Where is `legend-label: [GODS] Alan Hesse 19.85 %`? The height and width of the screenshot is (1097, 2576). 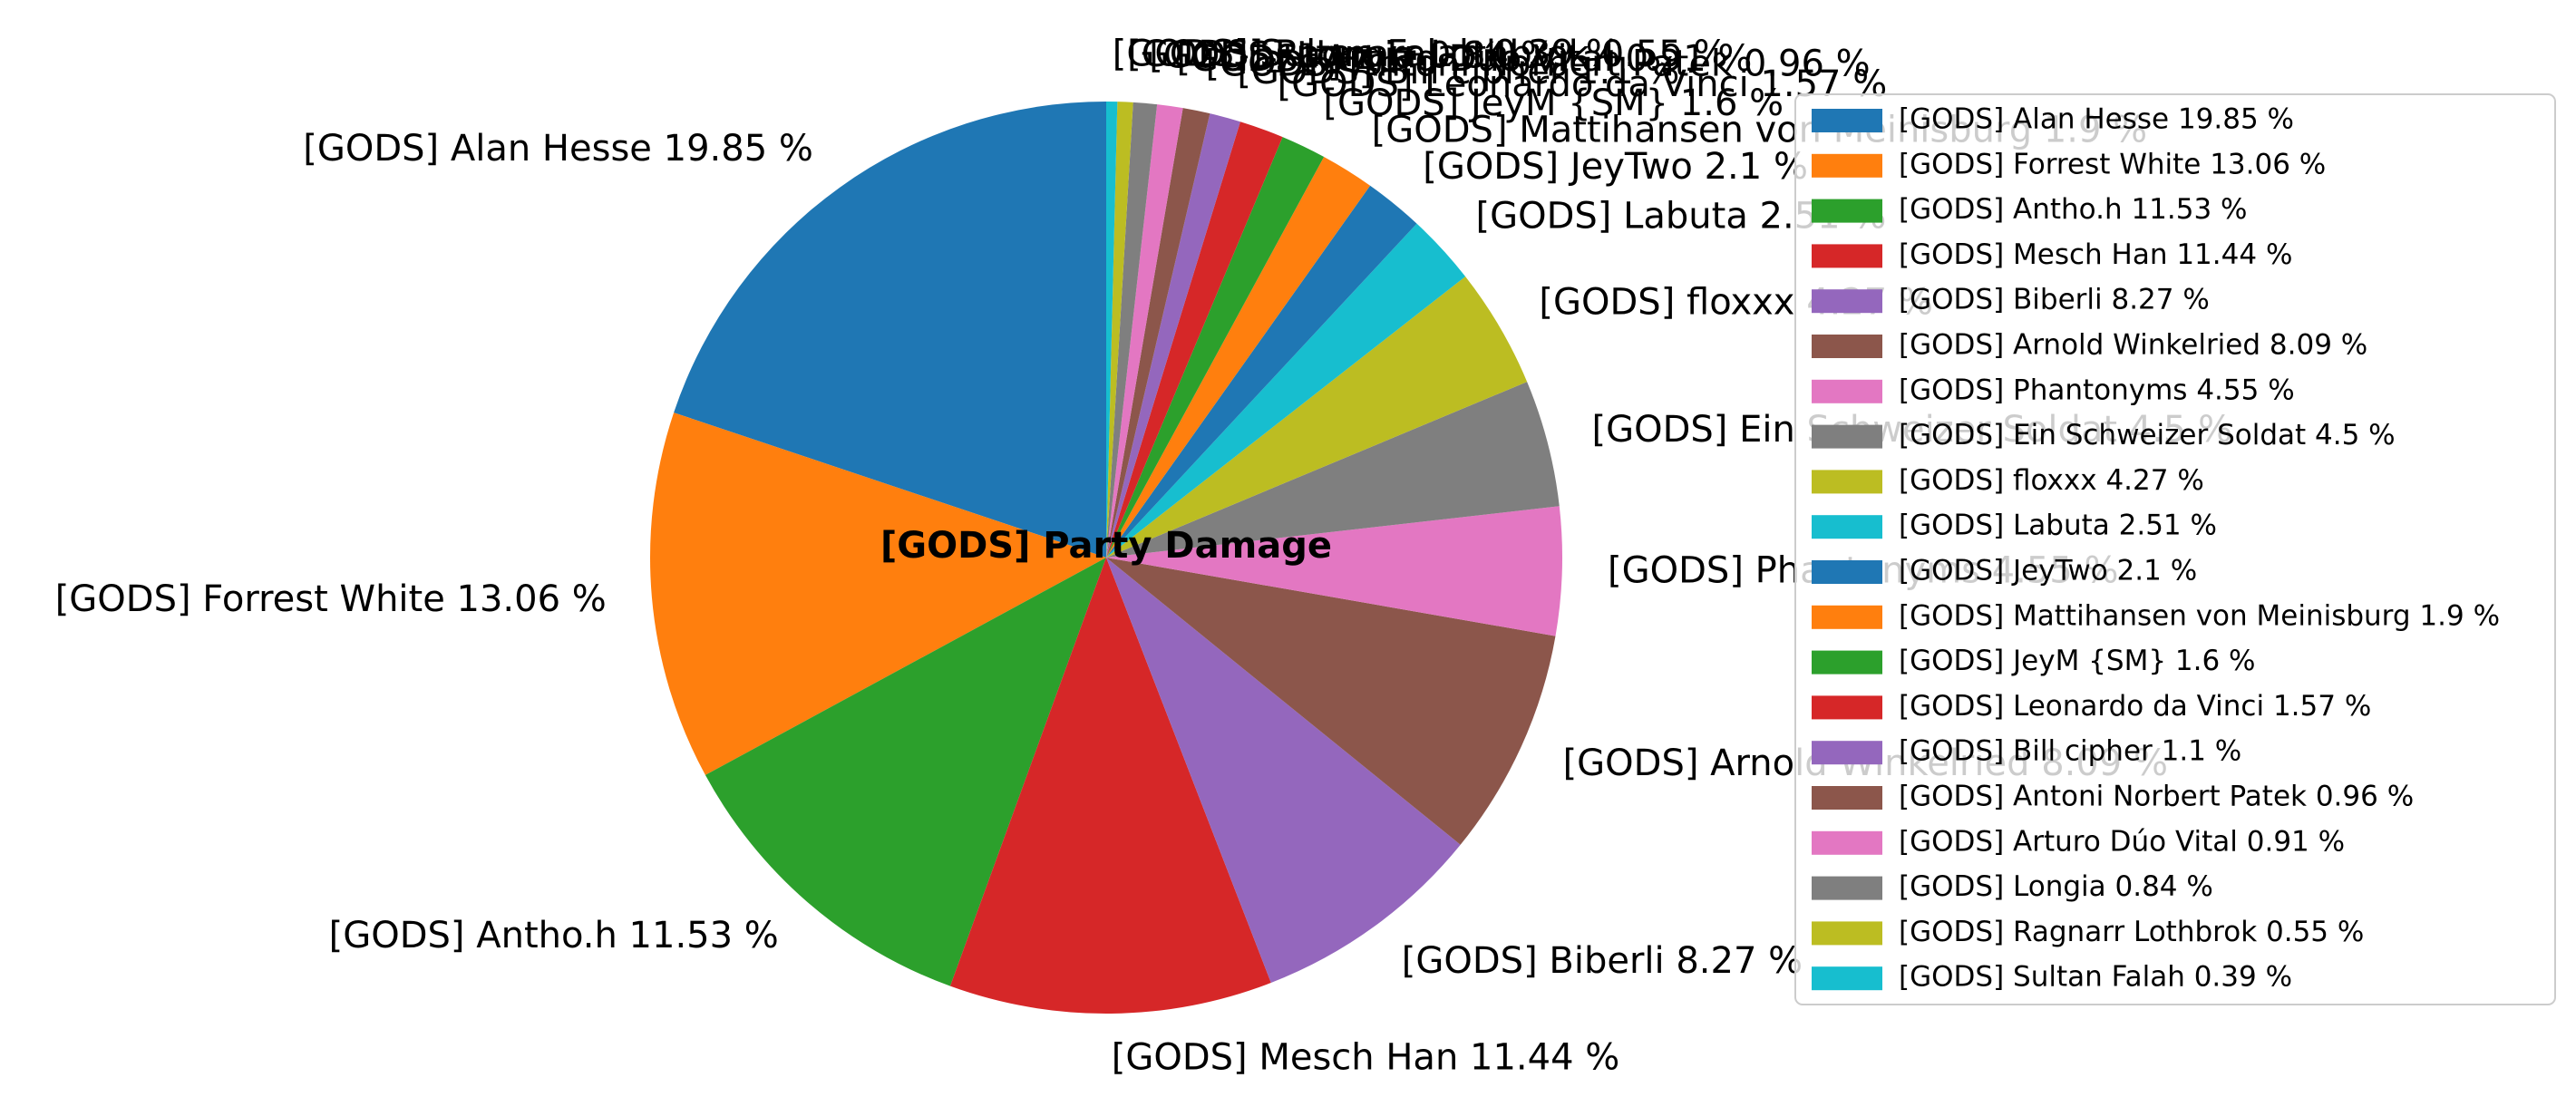
legend-label: [GODS] Alan Hesse 19.85 % is located at coordinates (2096, 119).